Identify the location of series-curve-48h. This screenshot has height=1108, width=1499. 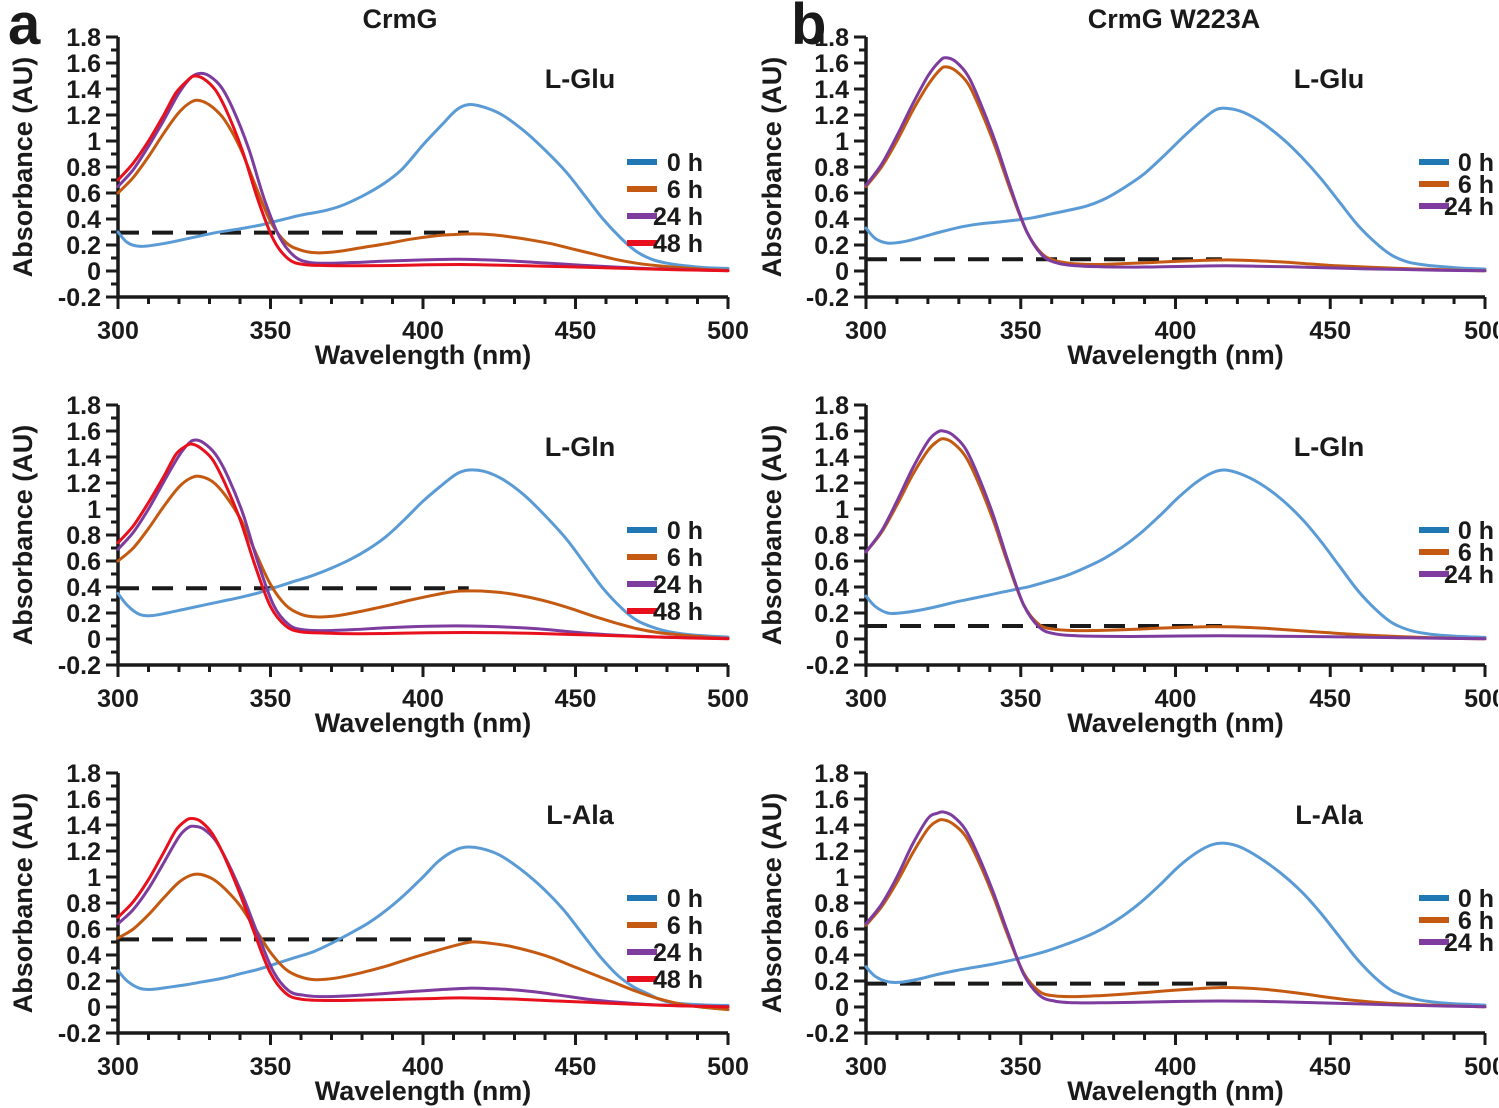
(423, 173).